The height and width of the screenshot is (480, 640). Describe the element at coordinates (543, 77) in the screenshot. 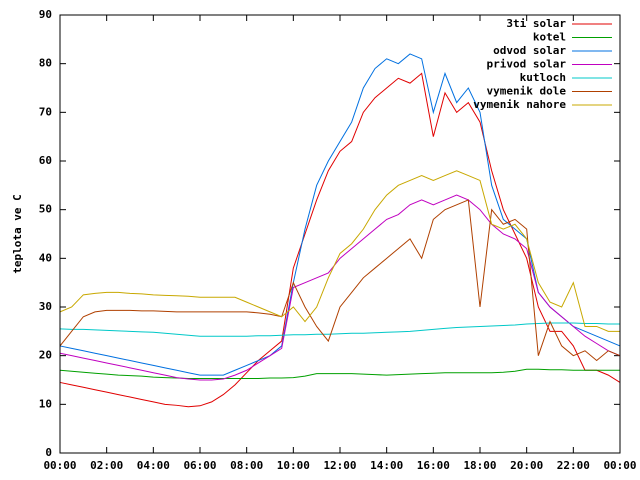

I see `legend-label: kutloch` at that location.